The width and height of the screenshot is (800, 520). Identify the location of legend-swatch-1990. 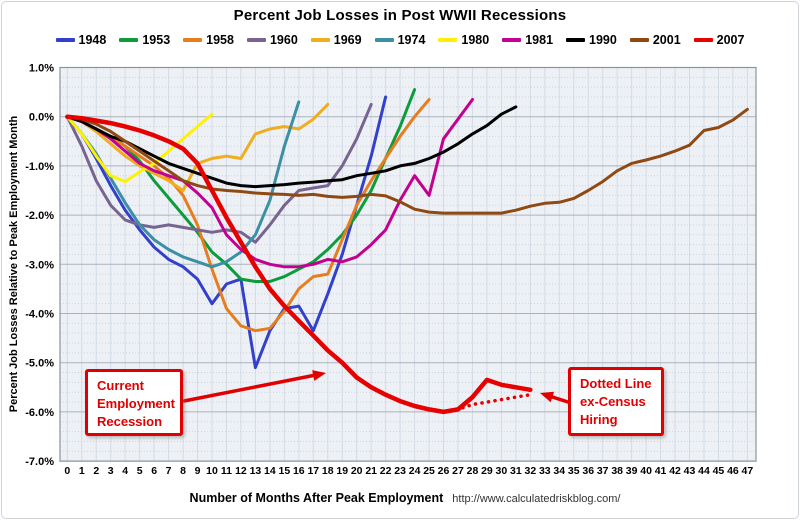
(576, 40).